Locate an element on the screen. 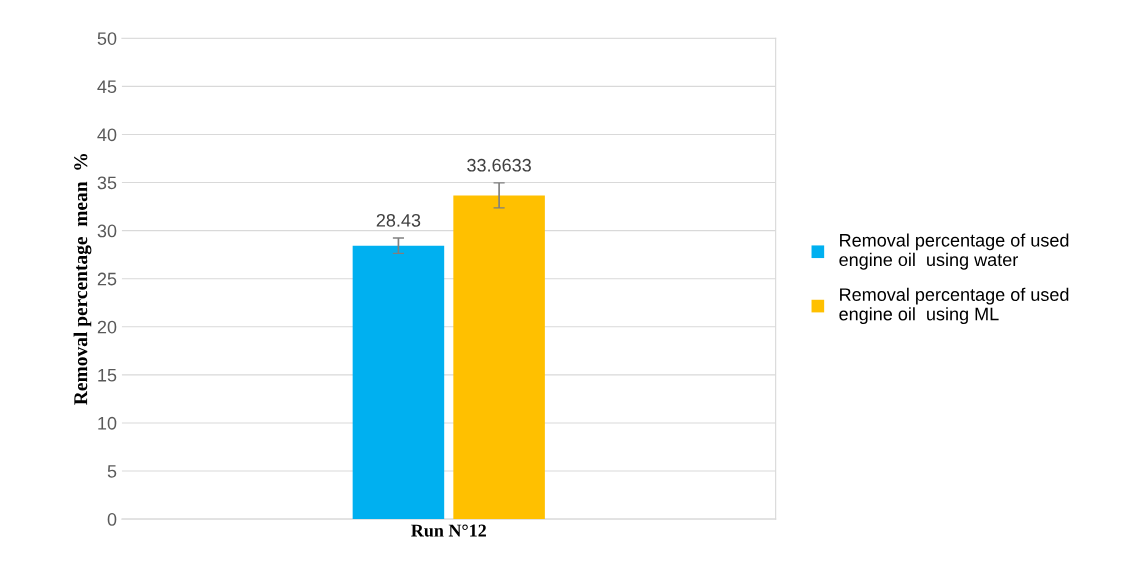 The height and width of the screenshot is (580, 1139). y-tick-label: 45 is located at coordinates (107, 87).